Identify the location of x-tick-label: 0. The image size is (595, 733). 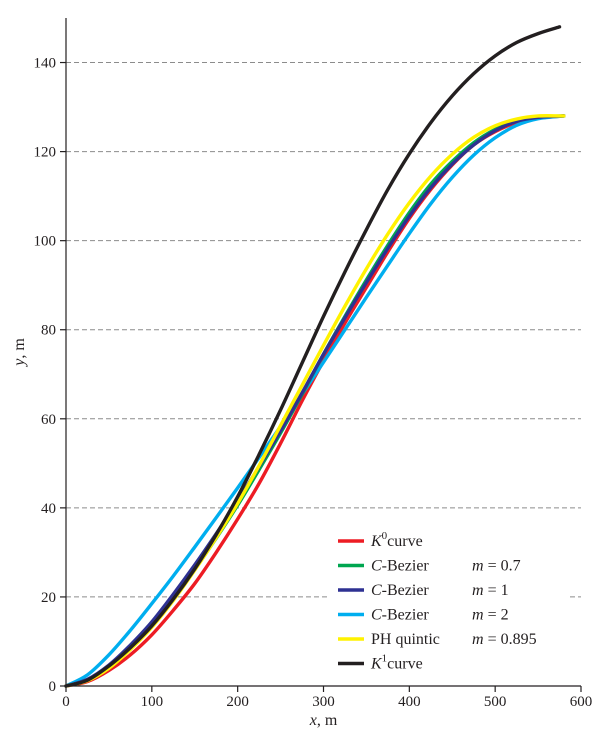
(66, 702).